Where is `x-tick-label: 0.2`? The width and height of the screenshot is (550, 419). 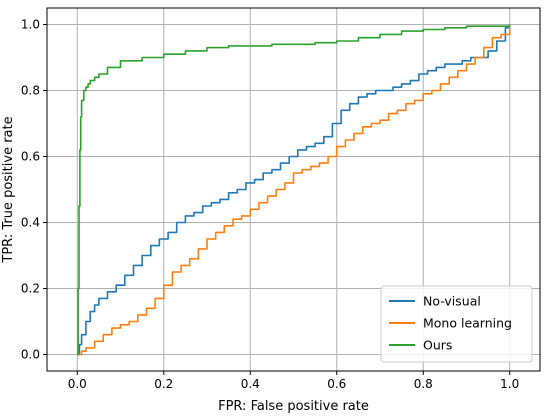
x-tick-label: 0.2 is located at coordinates (163, 384).